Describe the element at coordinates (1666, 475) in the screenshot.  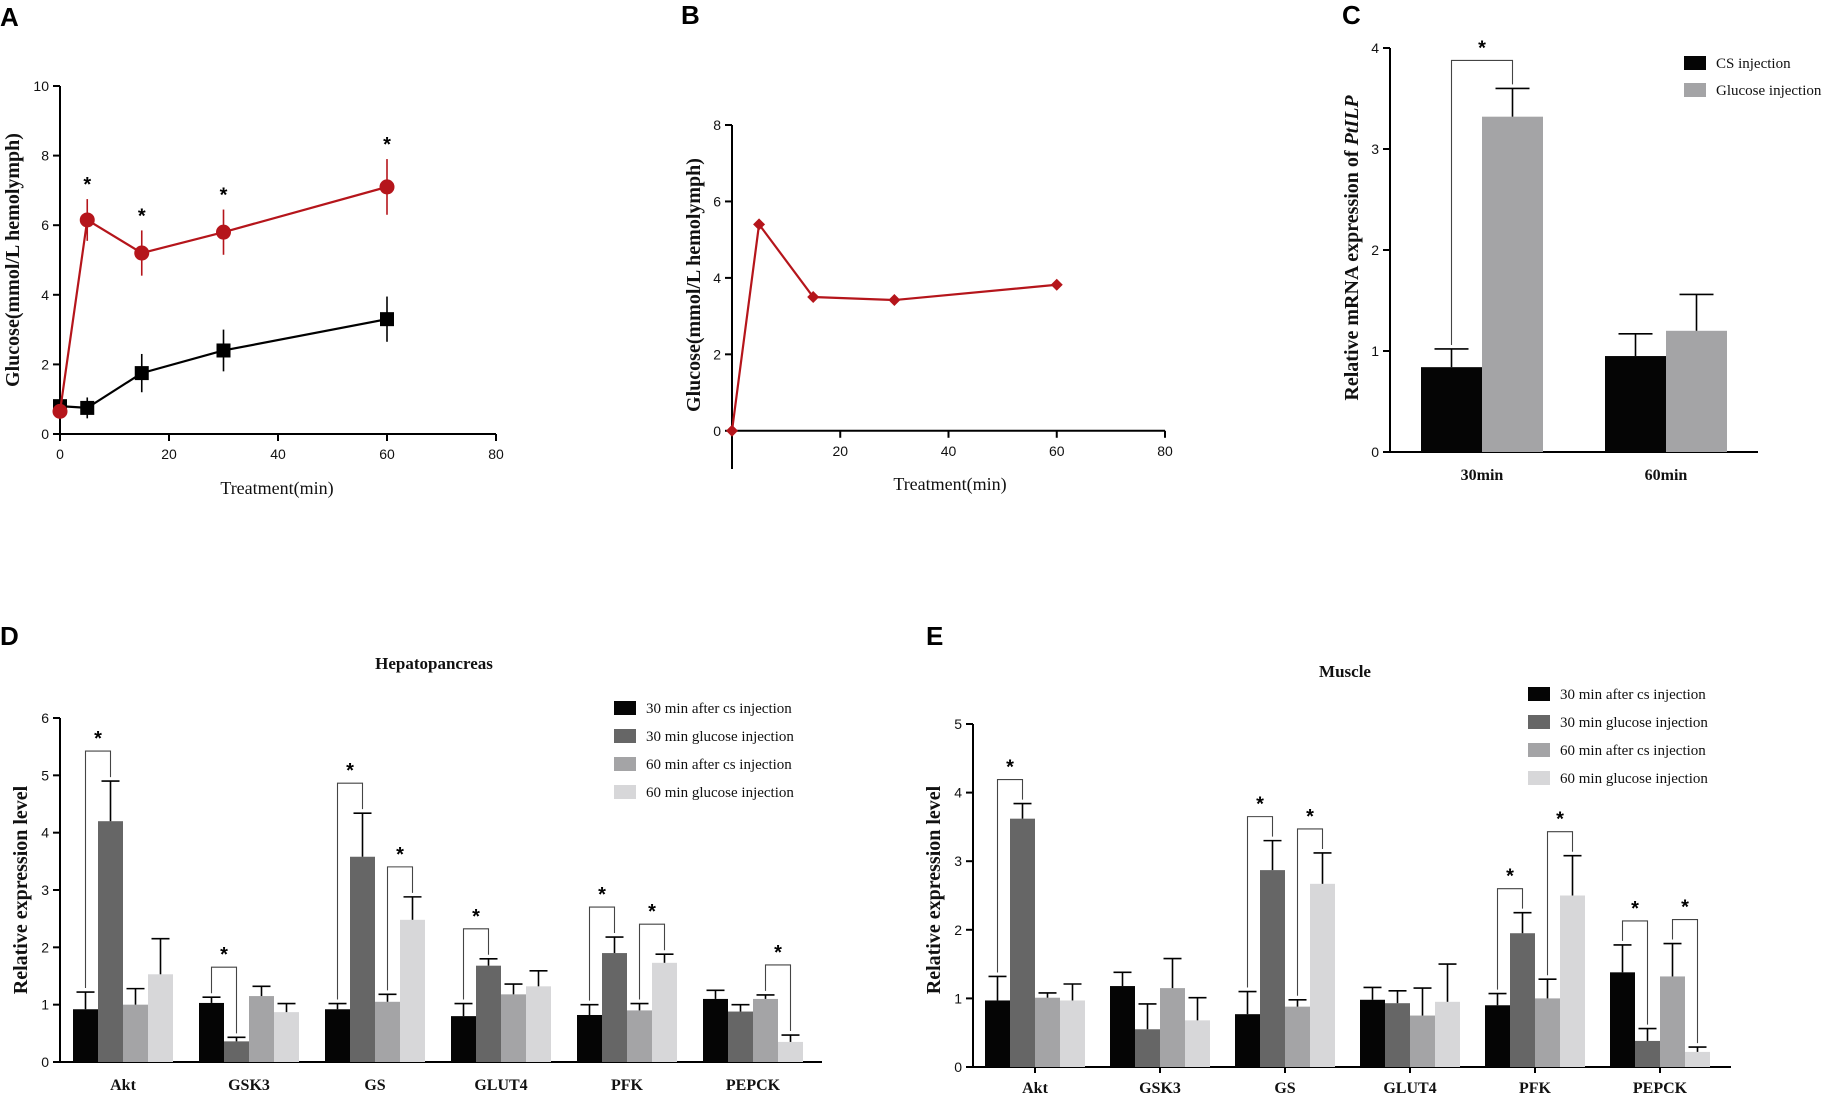
I see `panel-c-category-label: 60min` at that location.